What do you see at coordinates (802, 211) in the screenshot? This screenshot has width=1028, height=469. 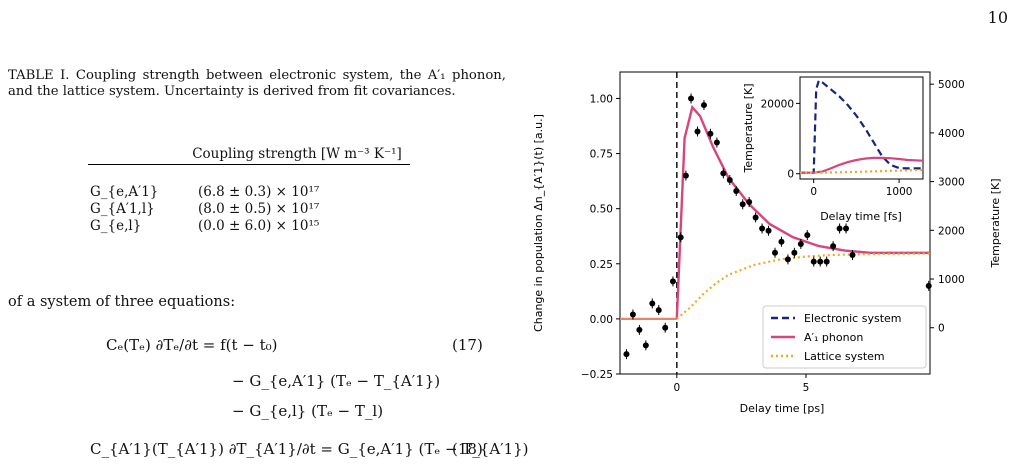 I see `series-line` at bounding box center [802, 211].